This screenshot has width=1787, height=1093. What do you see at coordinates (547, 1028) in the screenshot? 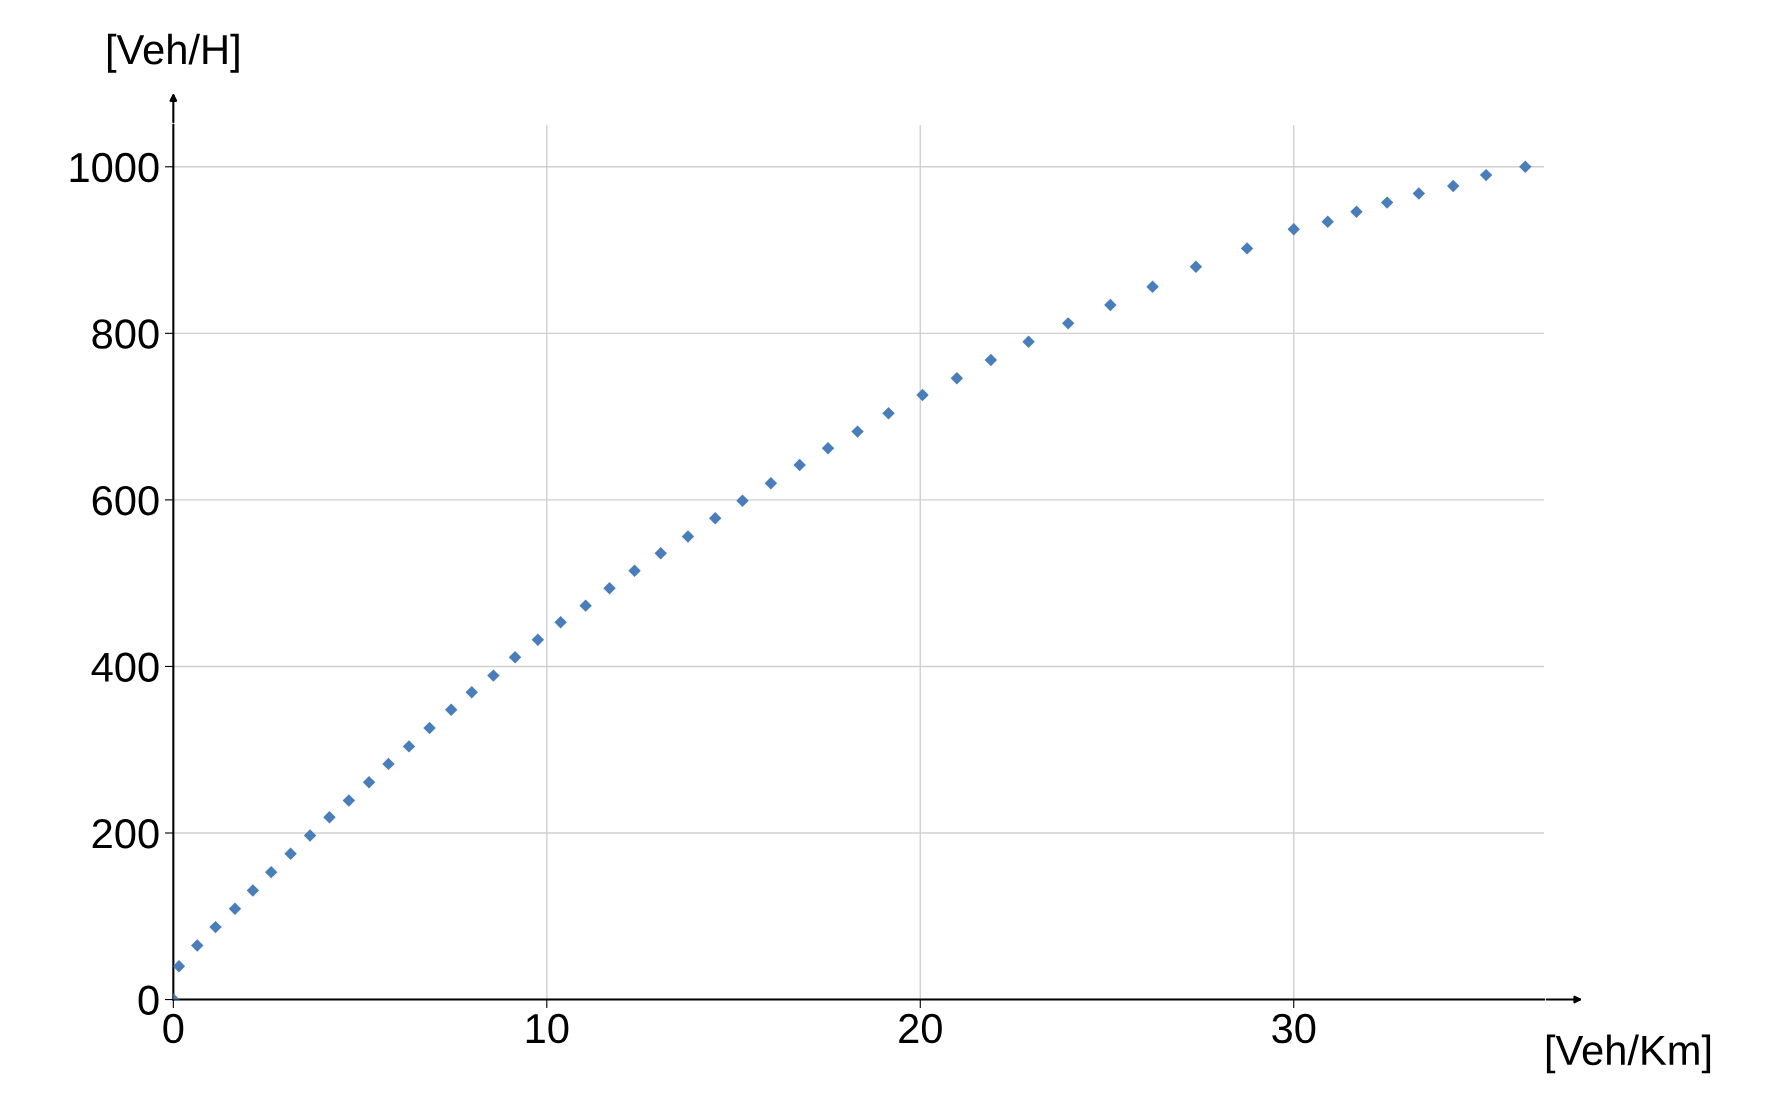
I see `x-tick-label: 10` at bounding box center [547, 1028].